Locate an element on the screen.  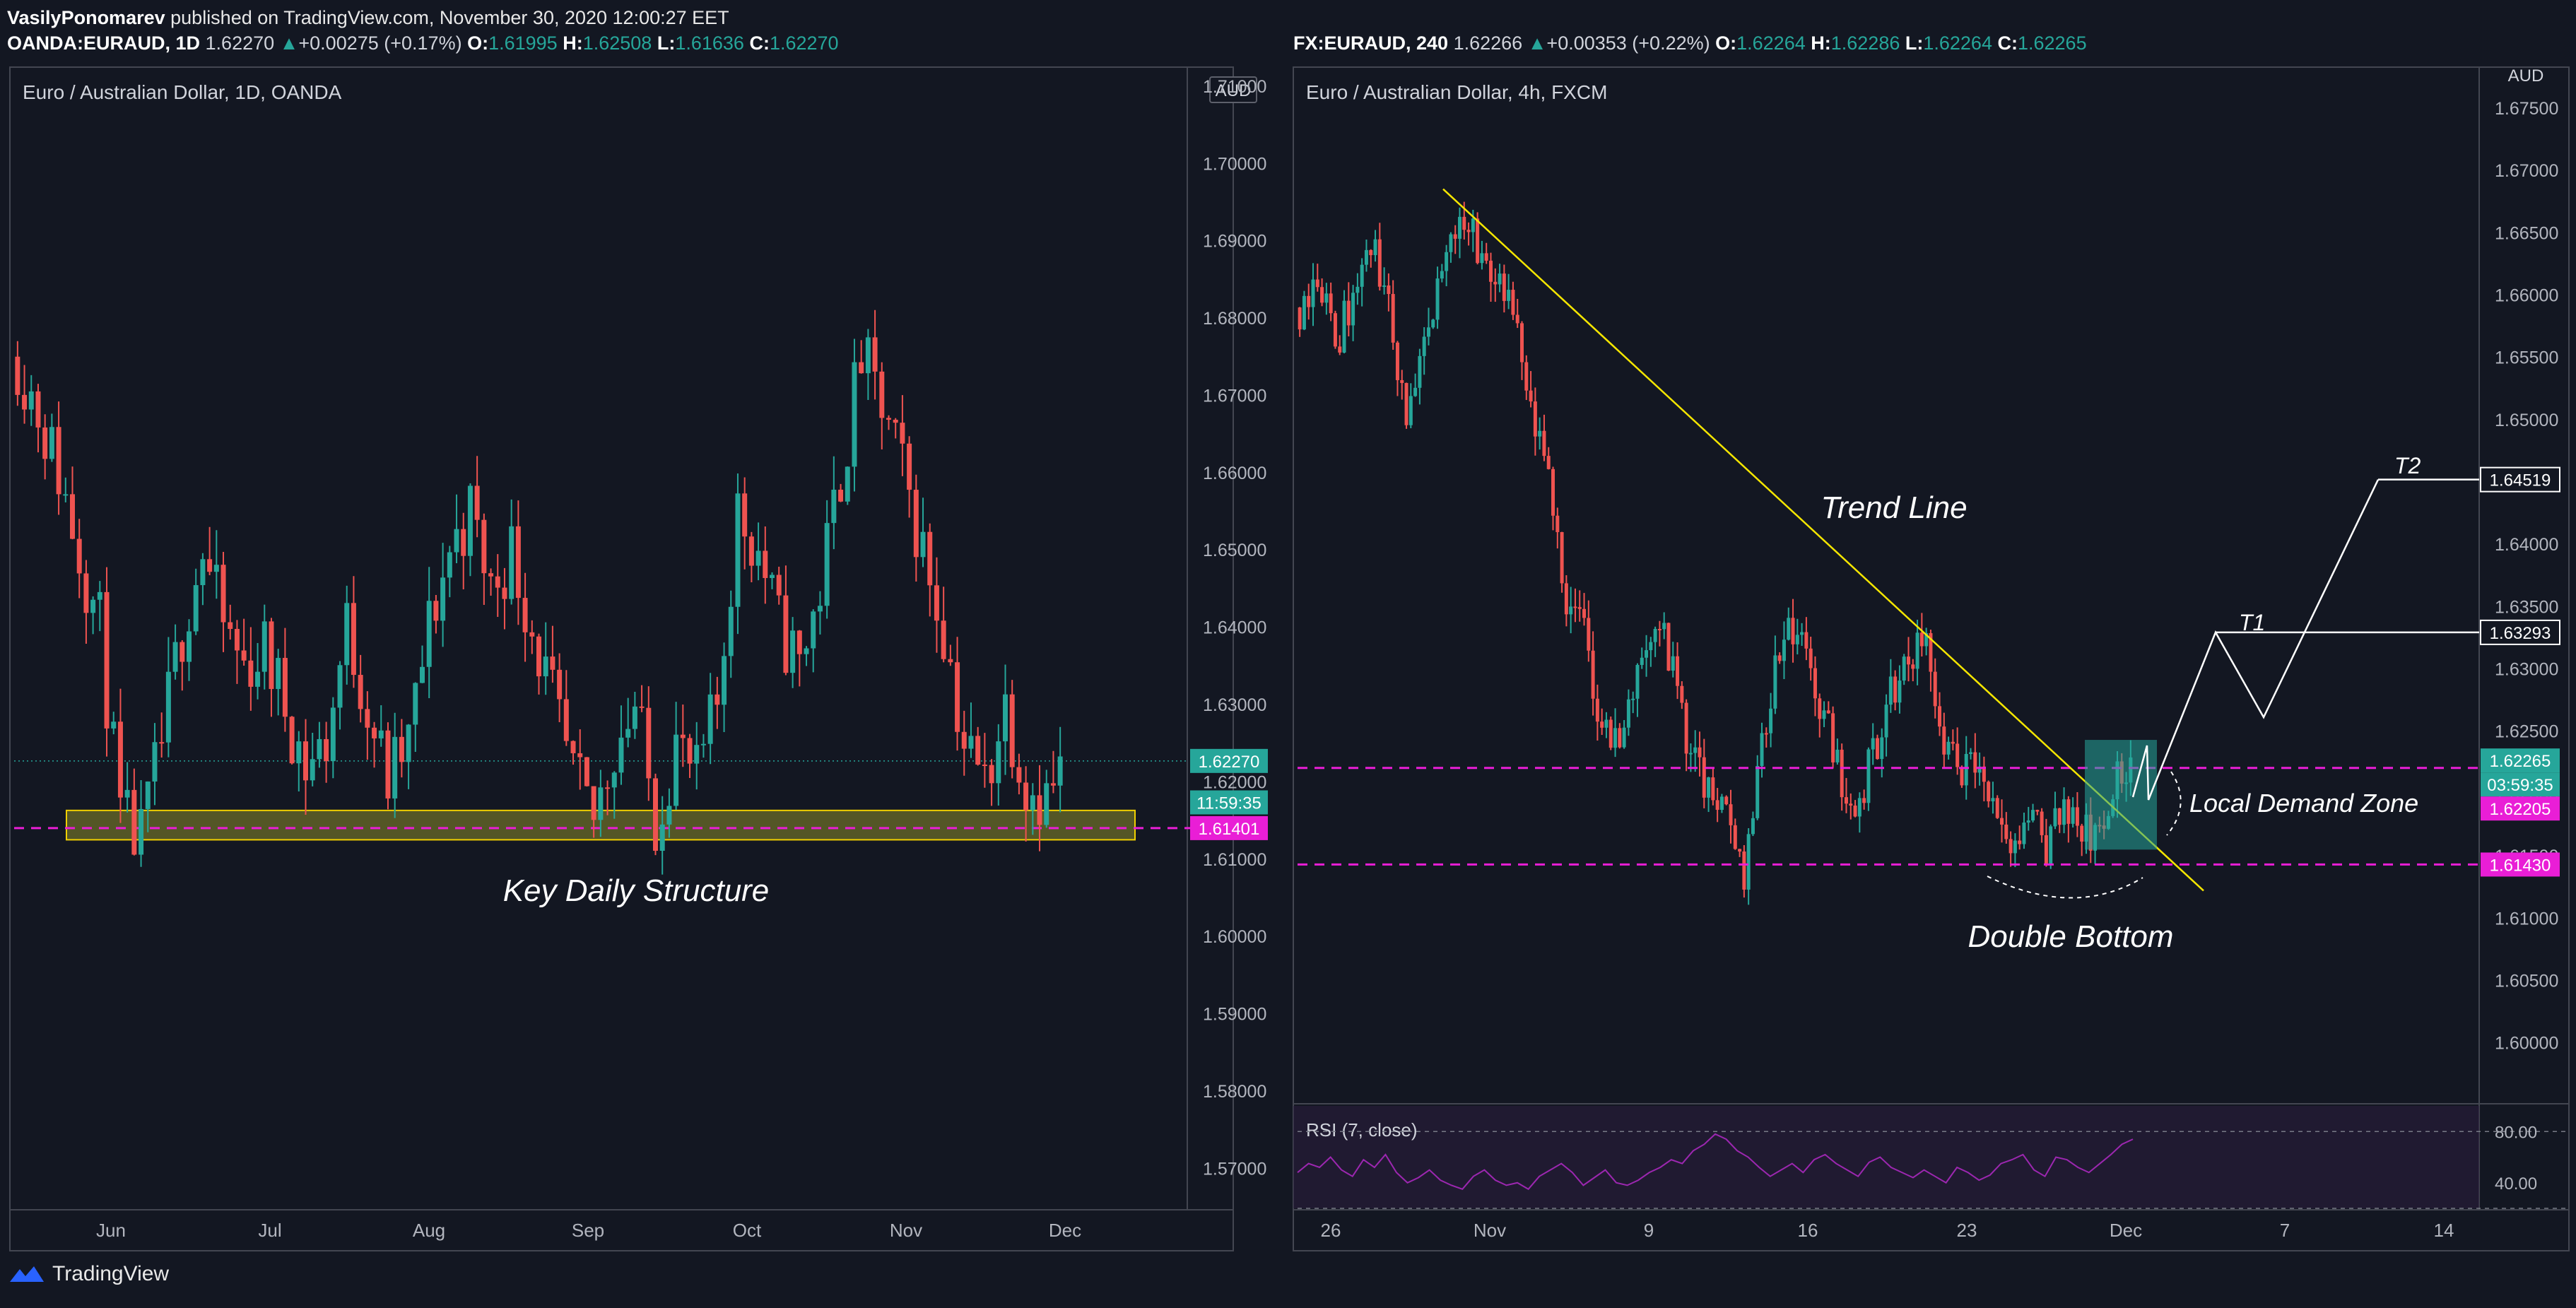
left-x-tick: Jul is located at coordinates (269, 1230).